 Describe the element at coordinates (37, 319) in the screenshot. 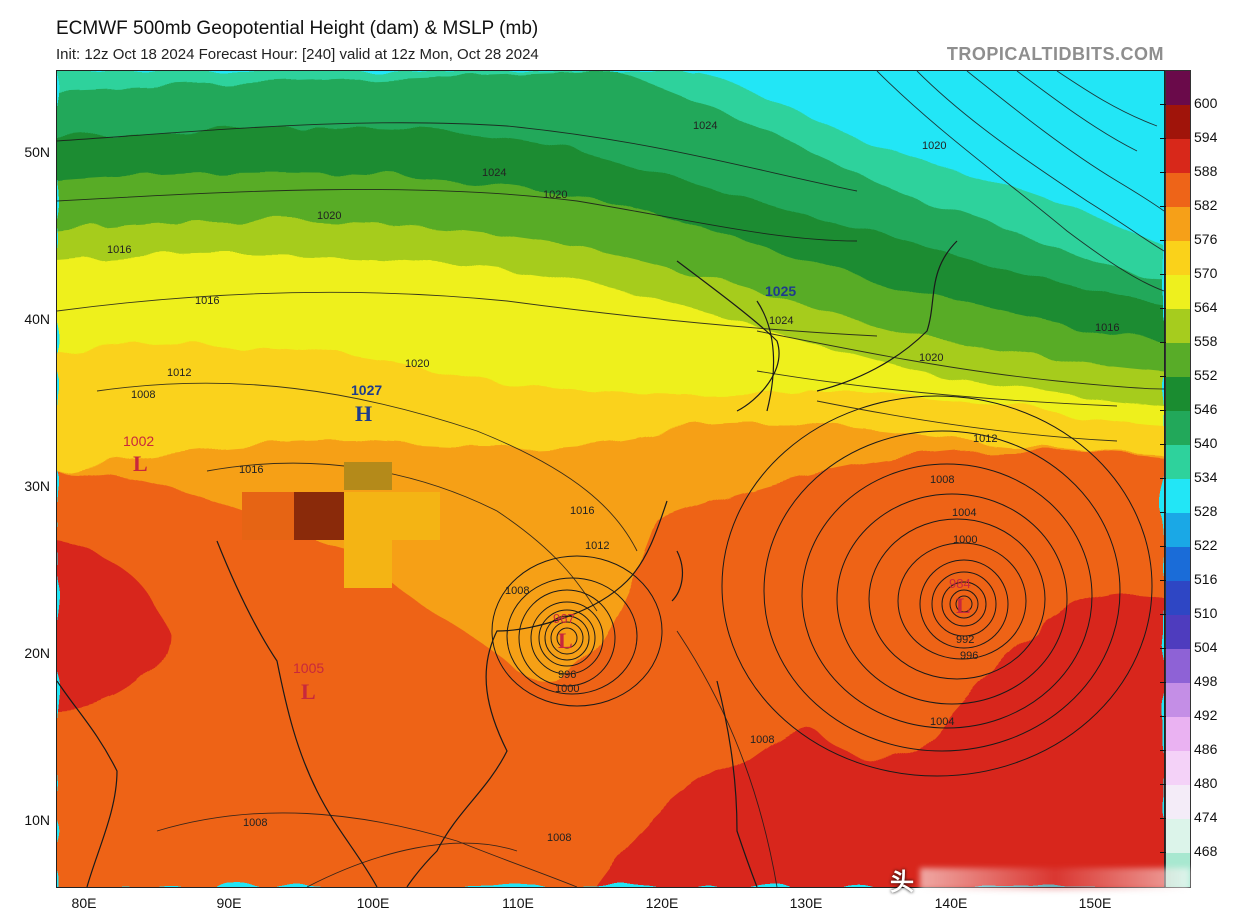

I see `lat-label-40n: 40N` at that location.